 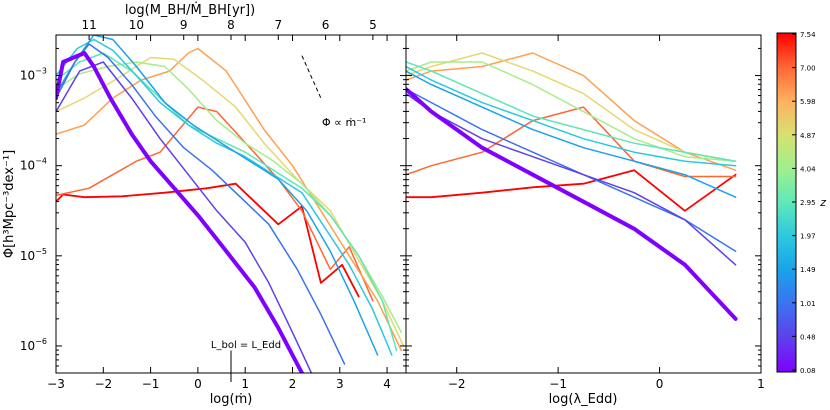 What do you see at coordinates (808, 102) in the screenshot?
I see `colorbar-tick-label: 5.98` at bounding box center [808, 102].